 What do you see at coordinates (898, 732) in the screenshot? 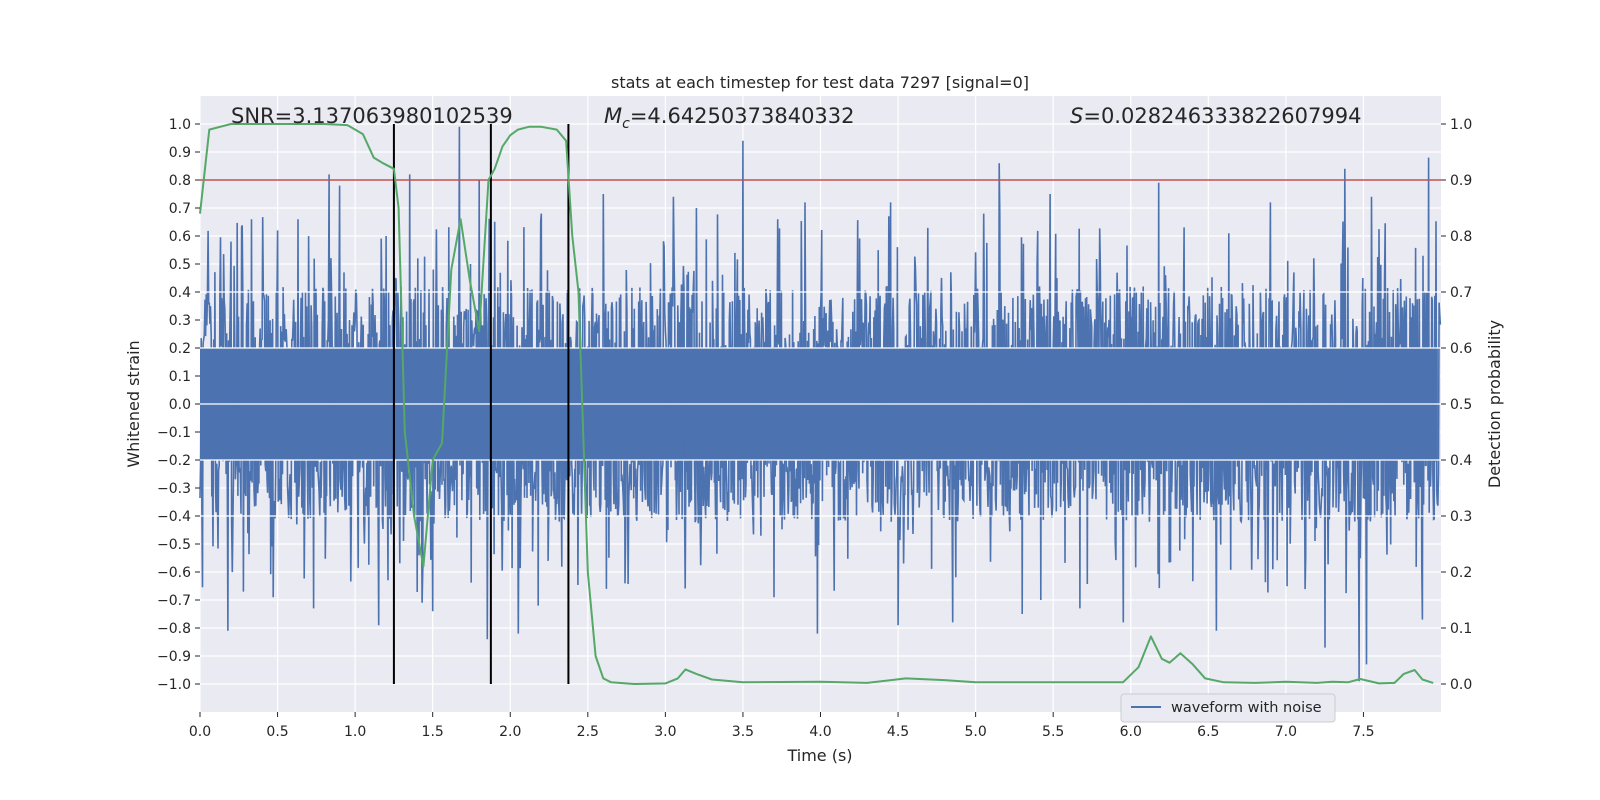
I see `x-tick-label: 4.5` at bounding box center [898, 732].